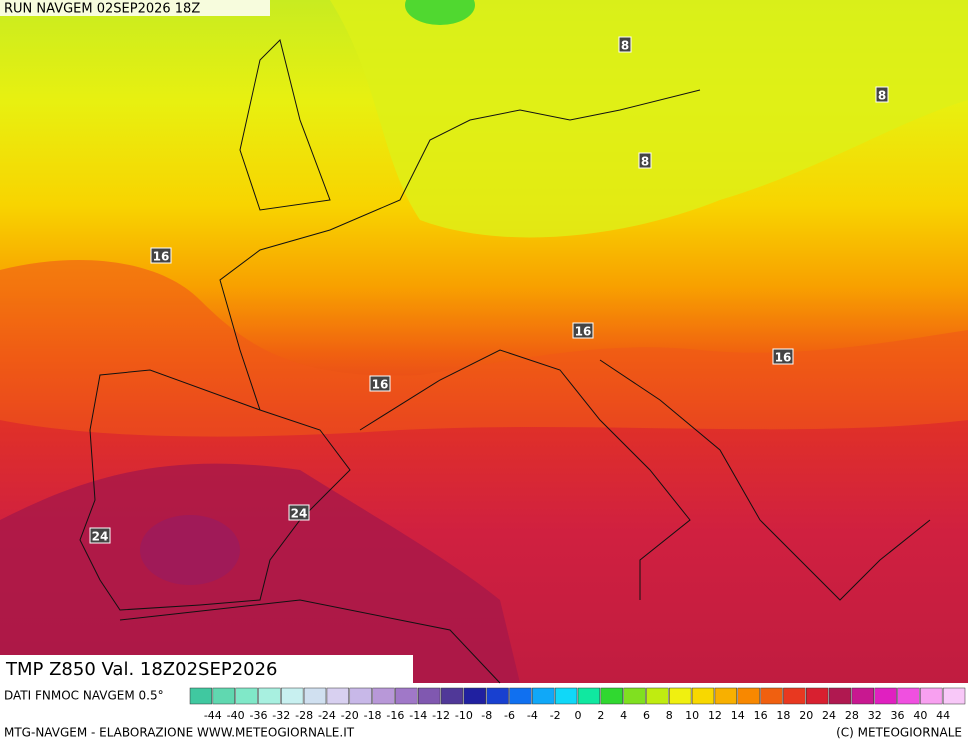 Image resolution: width=968 pixels, height=749 pixels. Describe the element at coordinates (578, 715) in the screenshot. I see `legend-tick: 0` at that location.